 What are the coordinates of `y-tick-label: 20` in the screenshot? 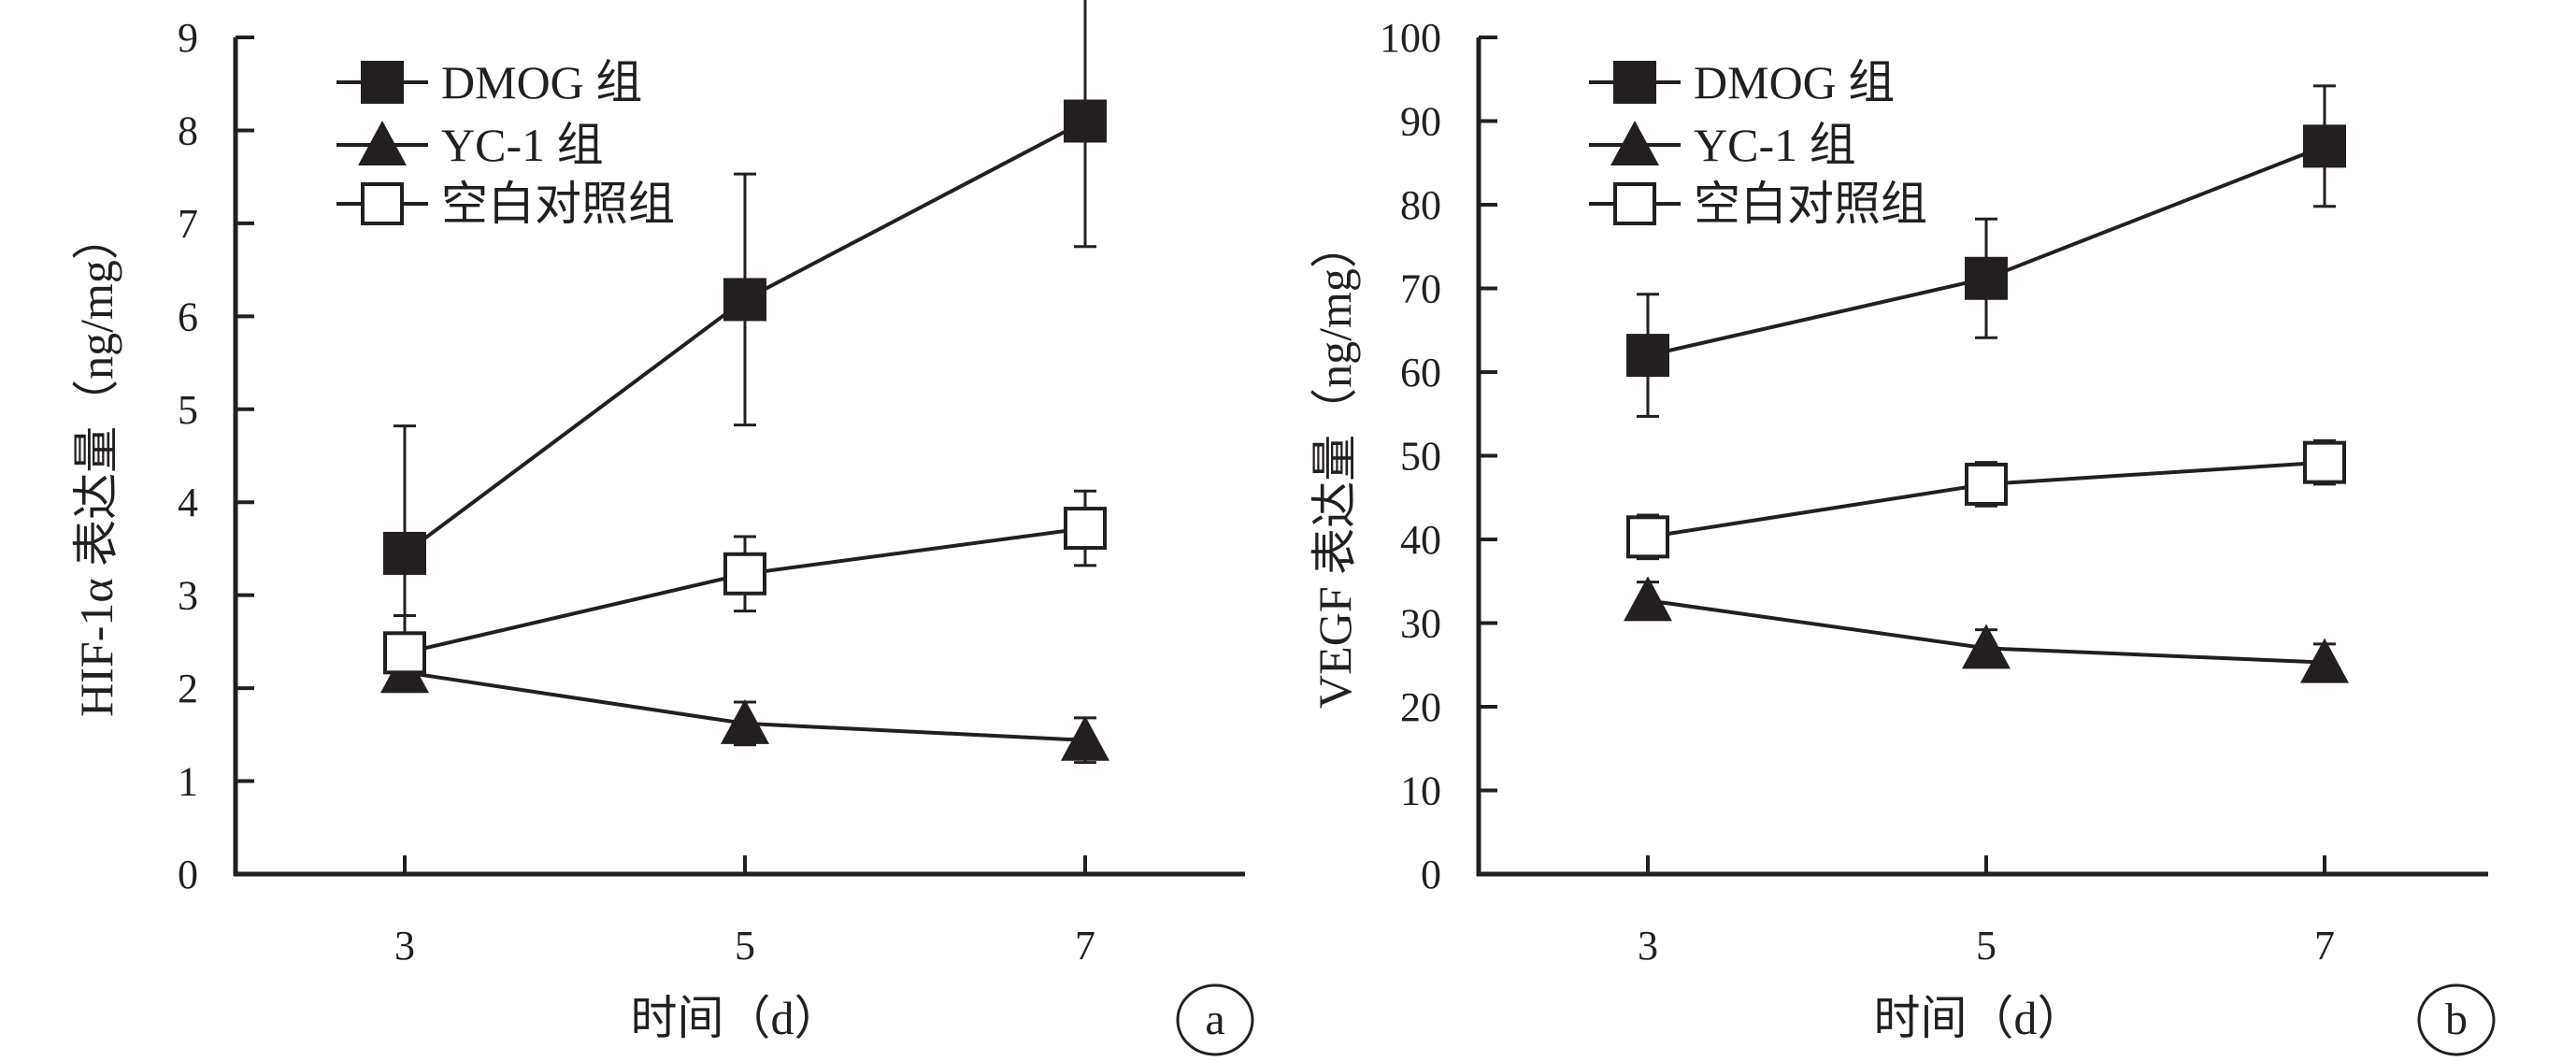 It's located at (1420, 707).